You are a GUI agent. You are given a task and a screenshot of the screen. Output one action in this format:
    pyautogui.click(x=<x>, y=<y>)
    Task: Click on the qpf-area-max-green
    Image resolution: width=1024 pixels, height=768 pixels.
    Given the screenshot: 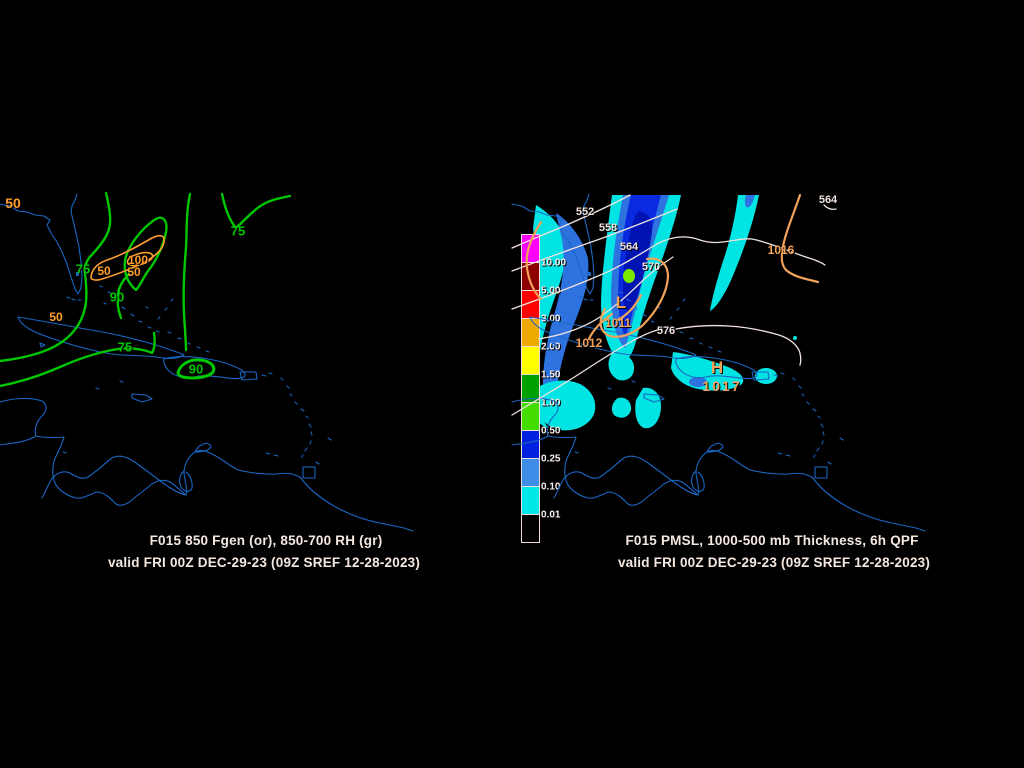 What is the action you would take?
    pyautogui.click(x=629, y=276)
    